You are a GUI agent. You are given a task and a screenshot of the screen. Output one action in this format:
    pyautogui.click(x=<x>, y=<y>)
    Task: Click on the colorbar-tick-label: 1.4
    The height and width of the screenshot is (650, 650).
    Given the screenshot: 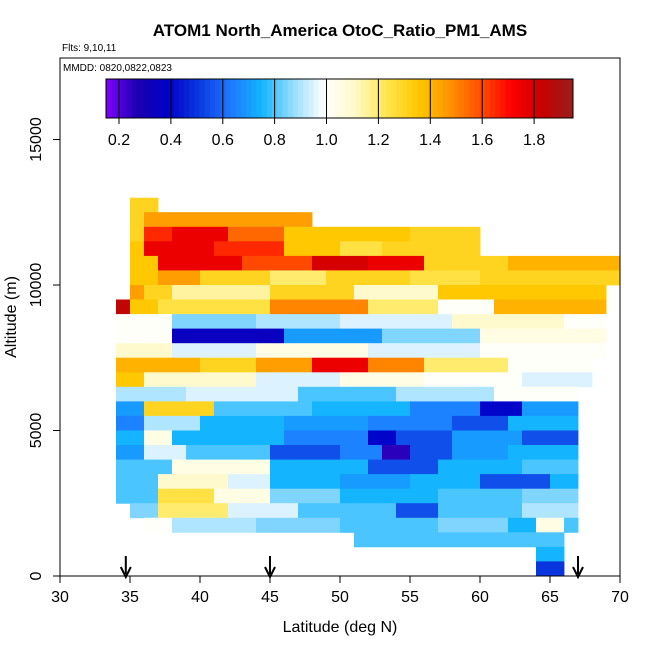 What is the action you would take?
    pyautogui.click(x=430, y=140)
    